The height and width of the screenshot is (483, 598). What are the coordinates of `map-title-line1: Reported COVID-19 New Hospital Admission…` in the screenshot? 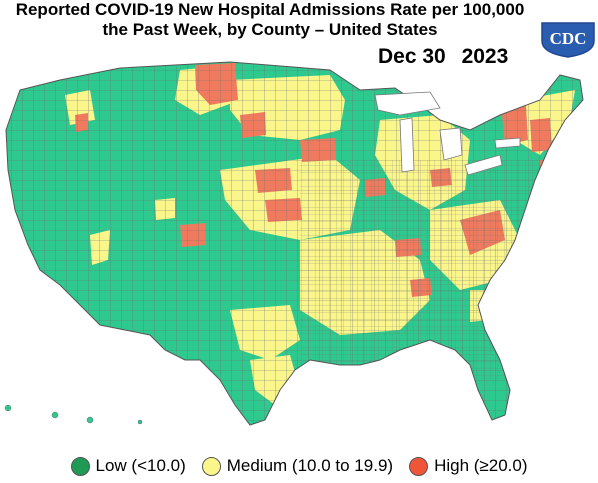 It's located at (270, 9).